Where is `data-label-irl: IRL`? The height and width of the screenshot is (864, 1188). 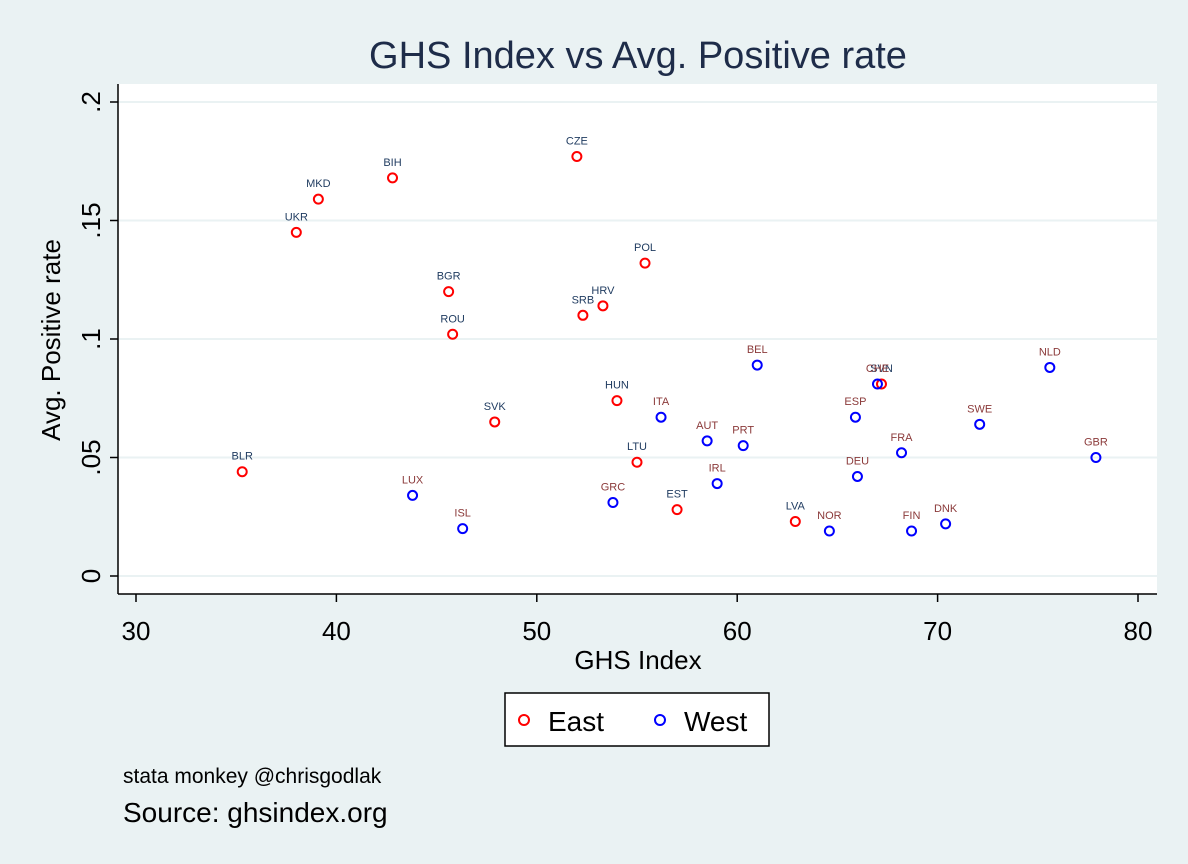 data-label-irl: IRL is located at coordinates (717, 469).